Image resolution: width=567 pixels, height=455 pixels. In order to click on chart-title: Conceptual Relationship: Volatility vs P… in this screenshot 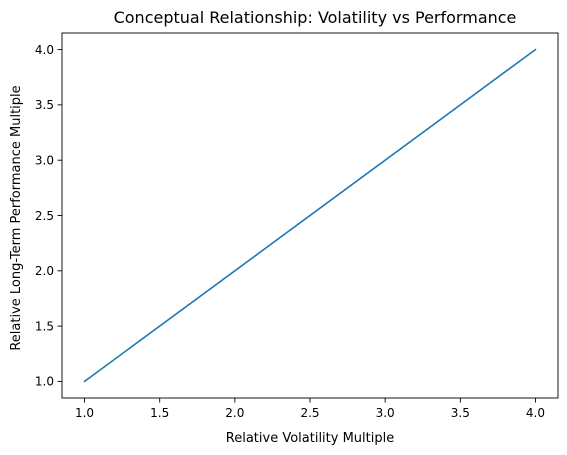, I will do `click(315, 17)`.